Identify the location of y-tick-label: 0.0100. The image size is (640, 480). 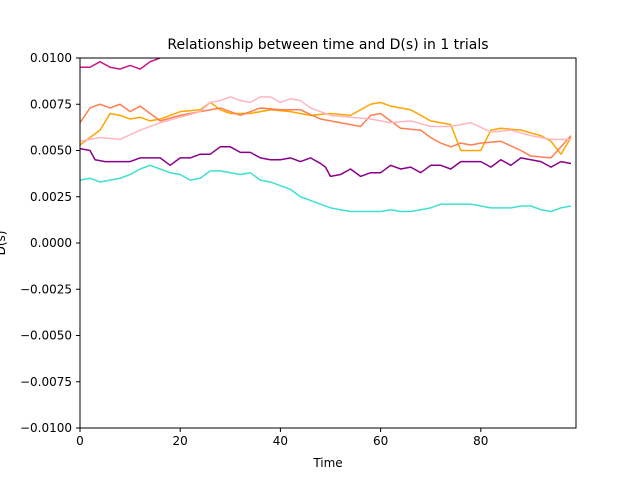
(51, 58).